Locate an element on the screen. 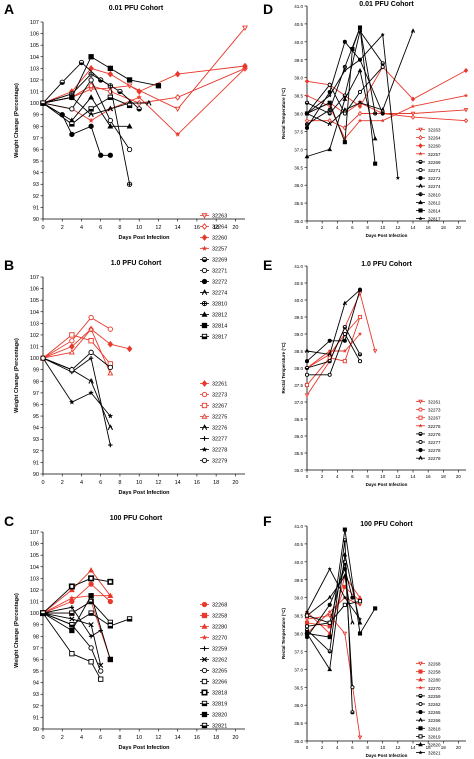  legend-item: 32818 is located at coordinates (213, 693).